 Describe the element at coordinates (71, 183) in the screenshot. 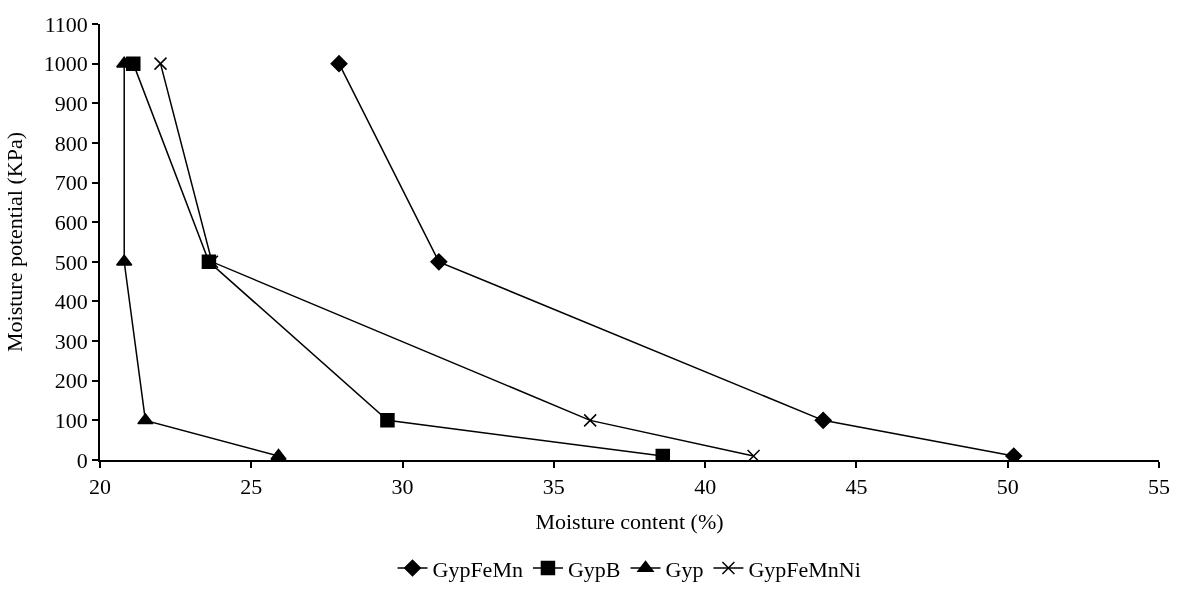

I see `y-tick-label: 700` at that location.